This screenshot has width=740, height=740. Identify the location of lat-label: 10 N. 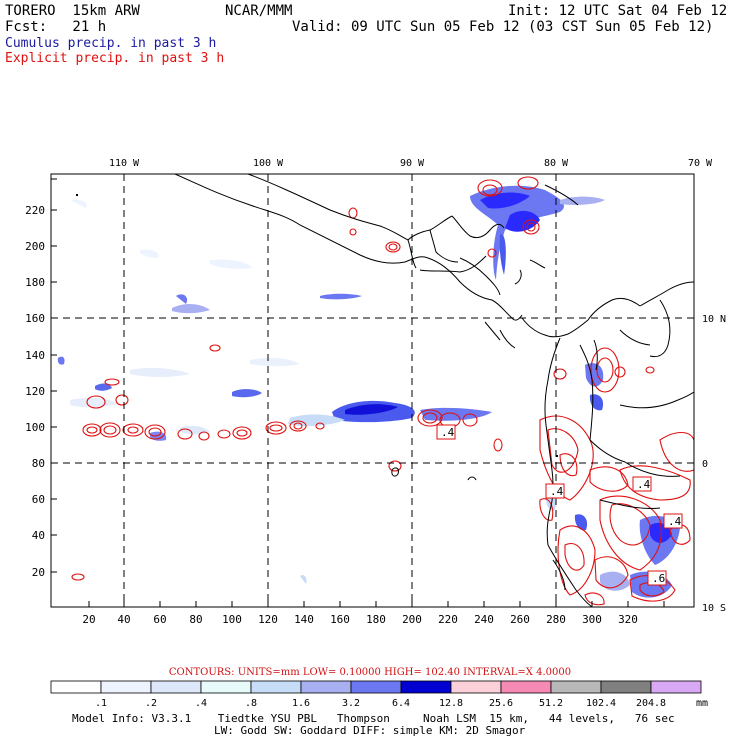
(714, 319).